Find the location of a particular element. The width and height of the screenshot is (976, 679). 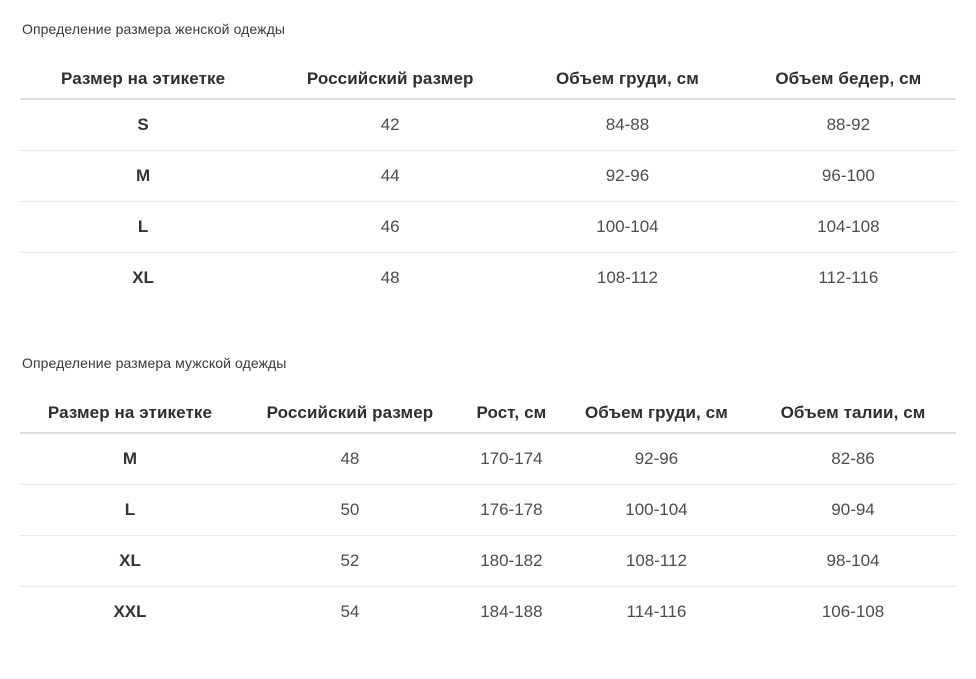

value-cell: 42 is located at coordinates (390, 125).